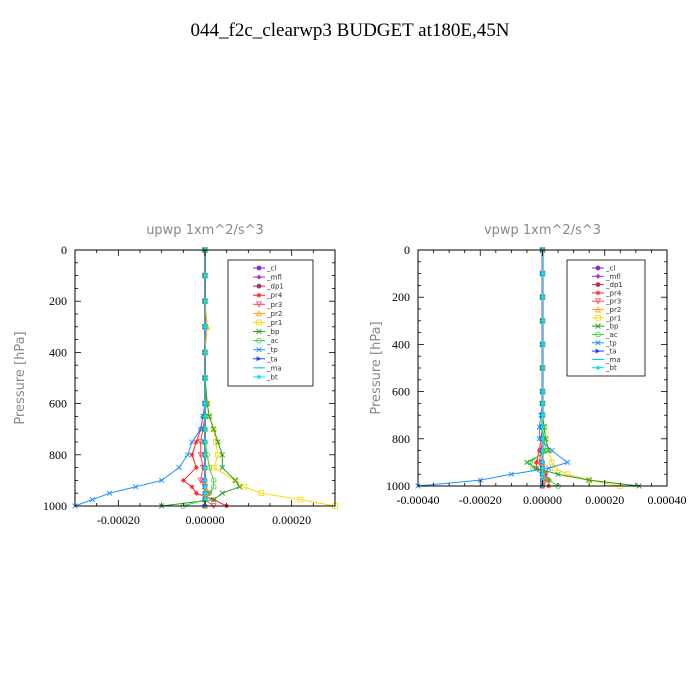  What do you see at coordinates (268, 287) in the screenshot?
I see `legend-item: _dp1` at bounding box center [268, 287].